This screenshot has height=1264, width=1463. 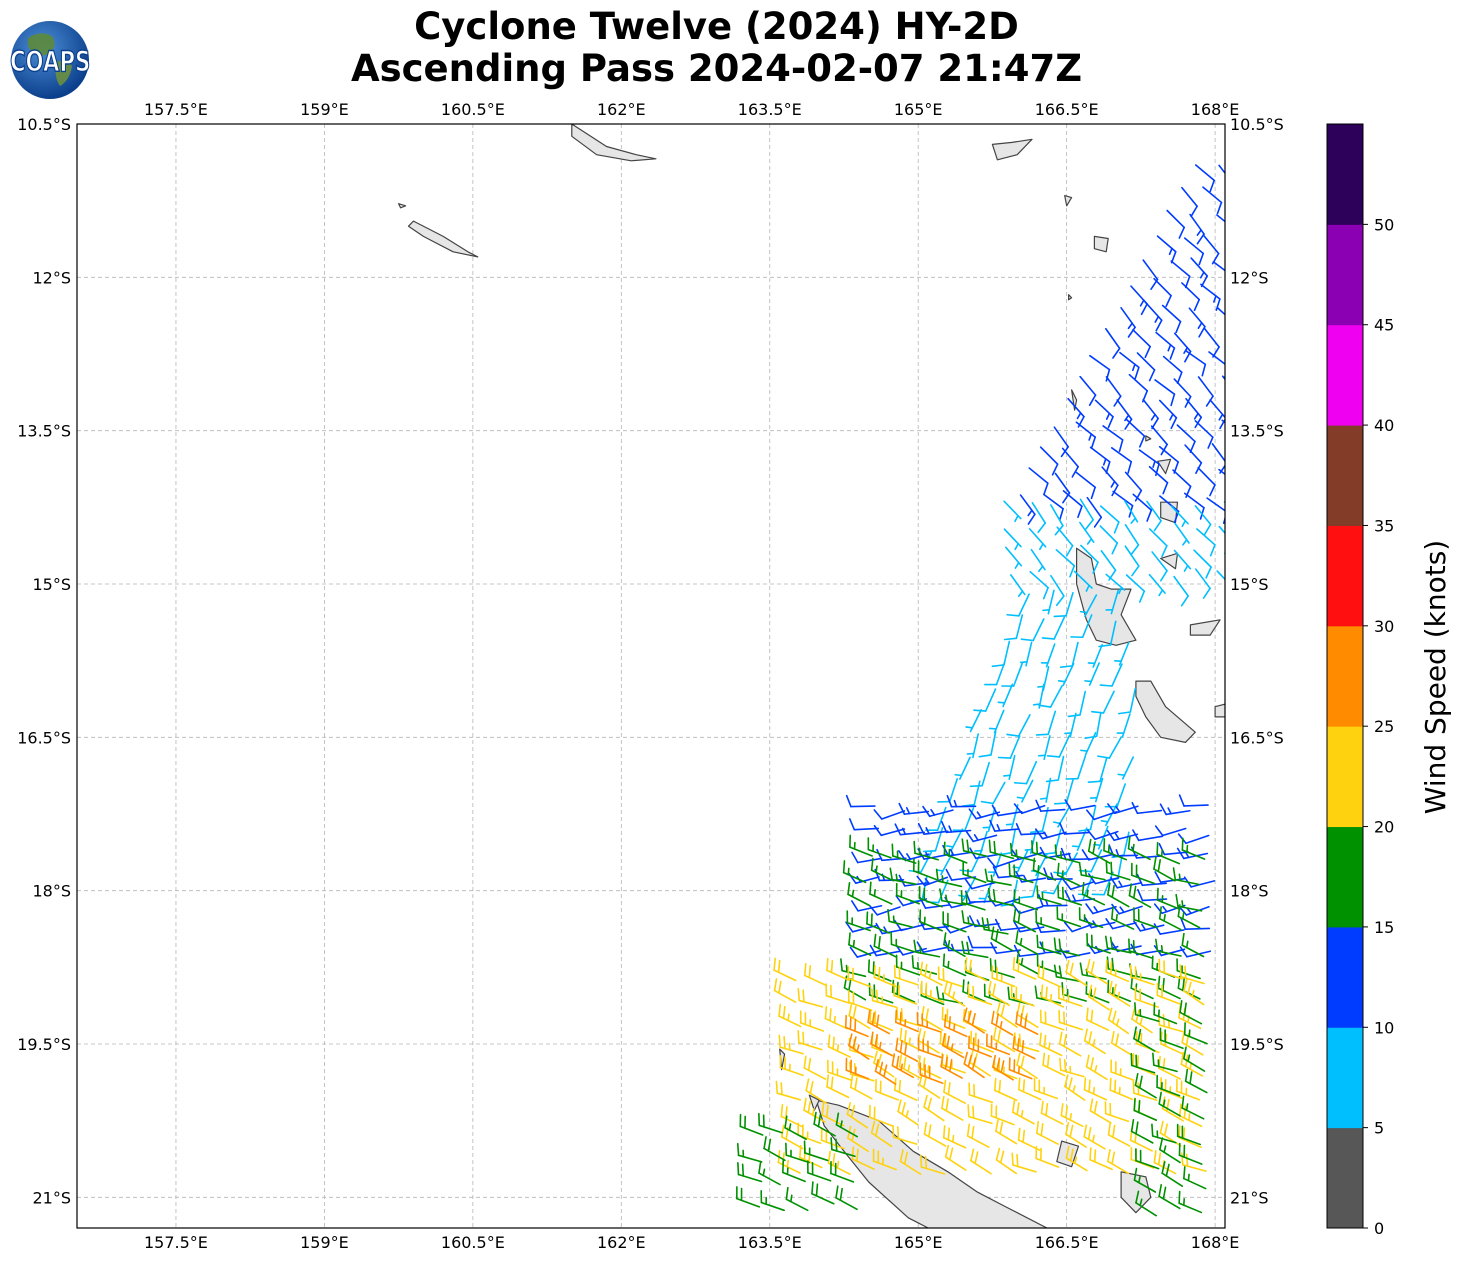 I want to click on lon-tick-label-top: 162°E, so click(x=621, y=109).